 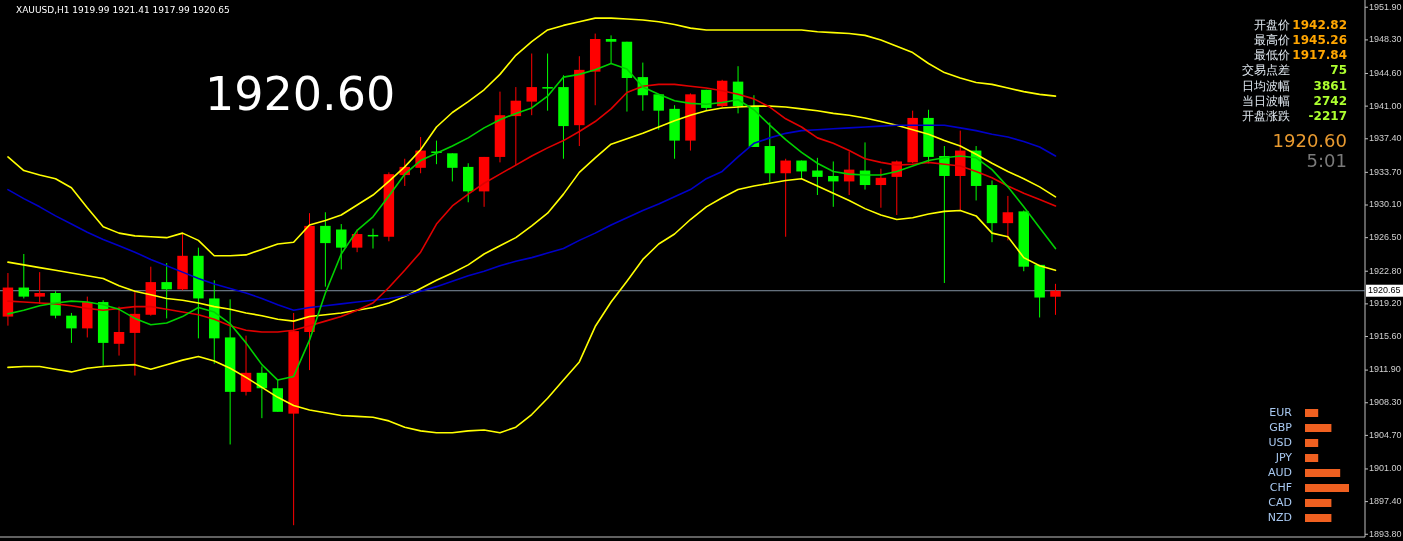 What do you see at coordinates (1385, 369) in the screenshot?
I see `y-tick-label: 1911.90` at bounding box center [1385, 369].